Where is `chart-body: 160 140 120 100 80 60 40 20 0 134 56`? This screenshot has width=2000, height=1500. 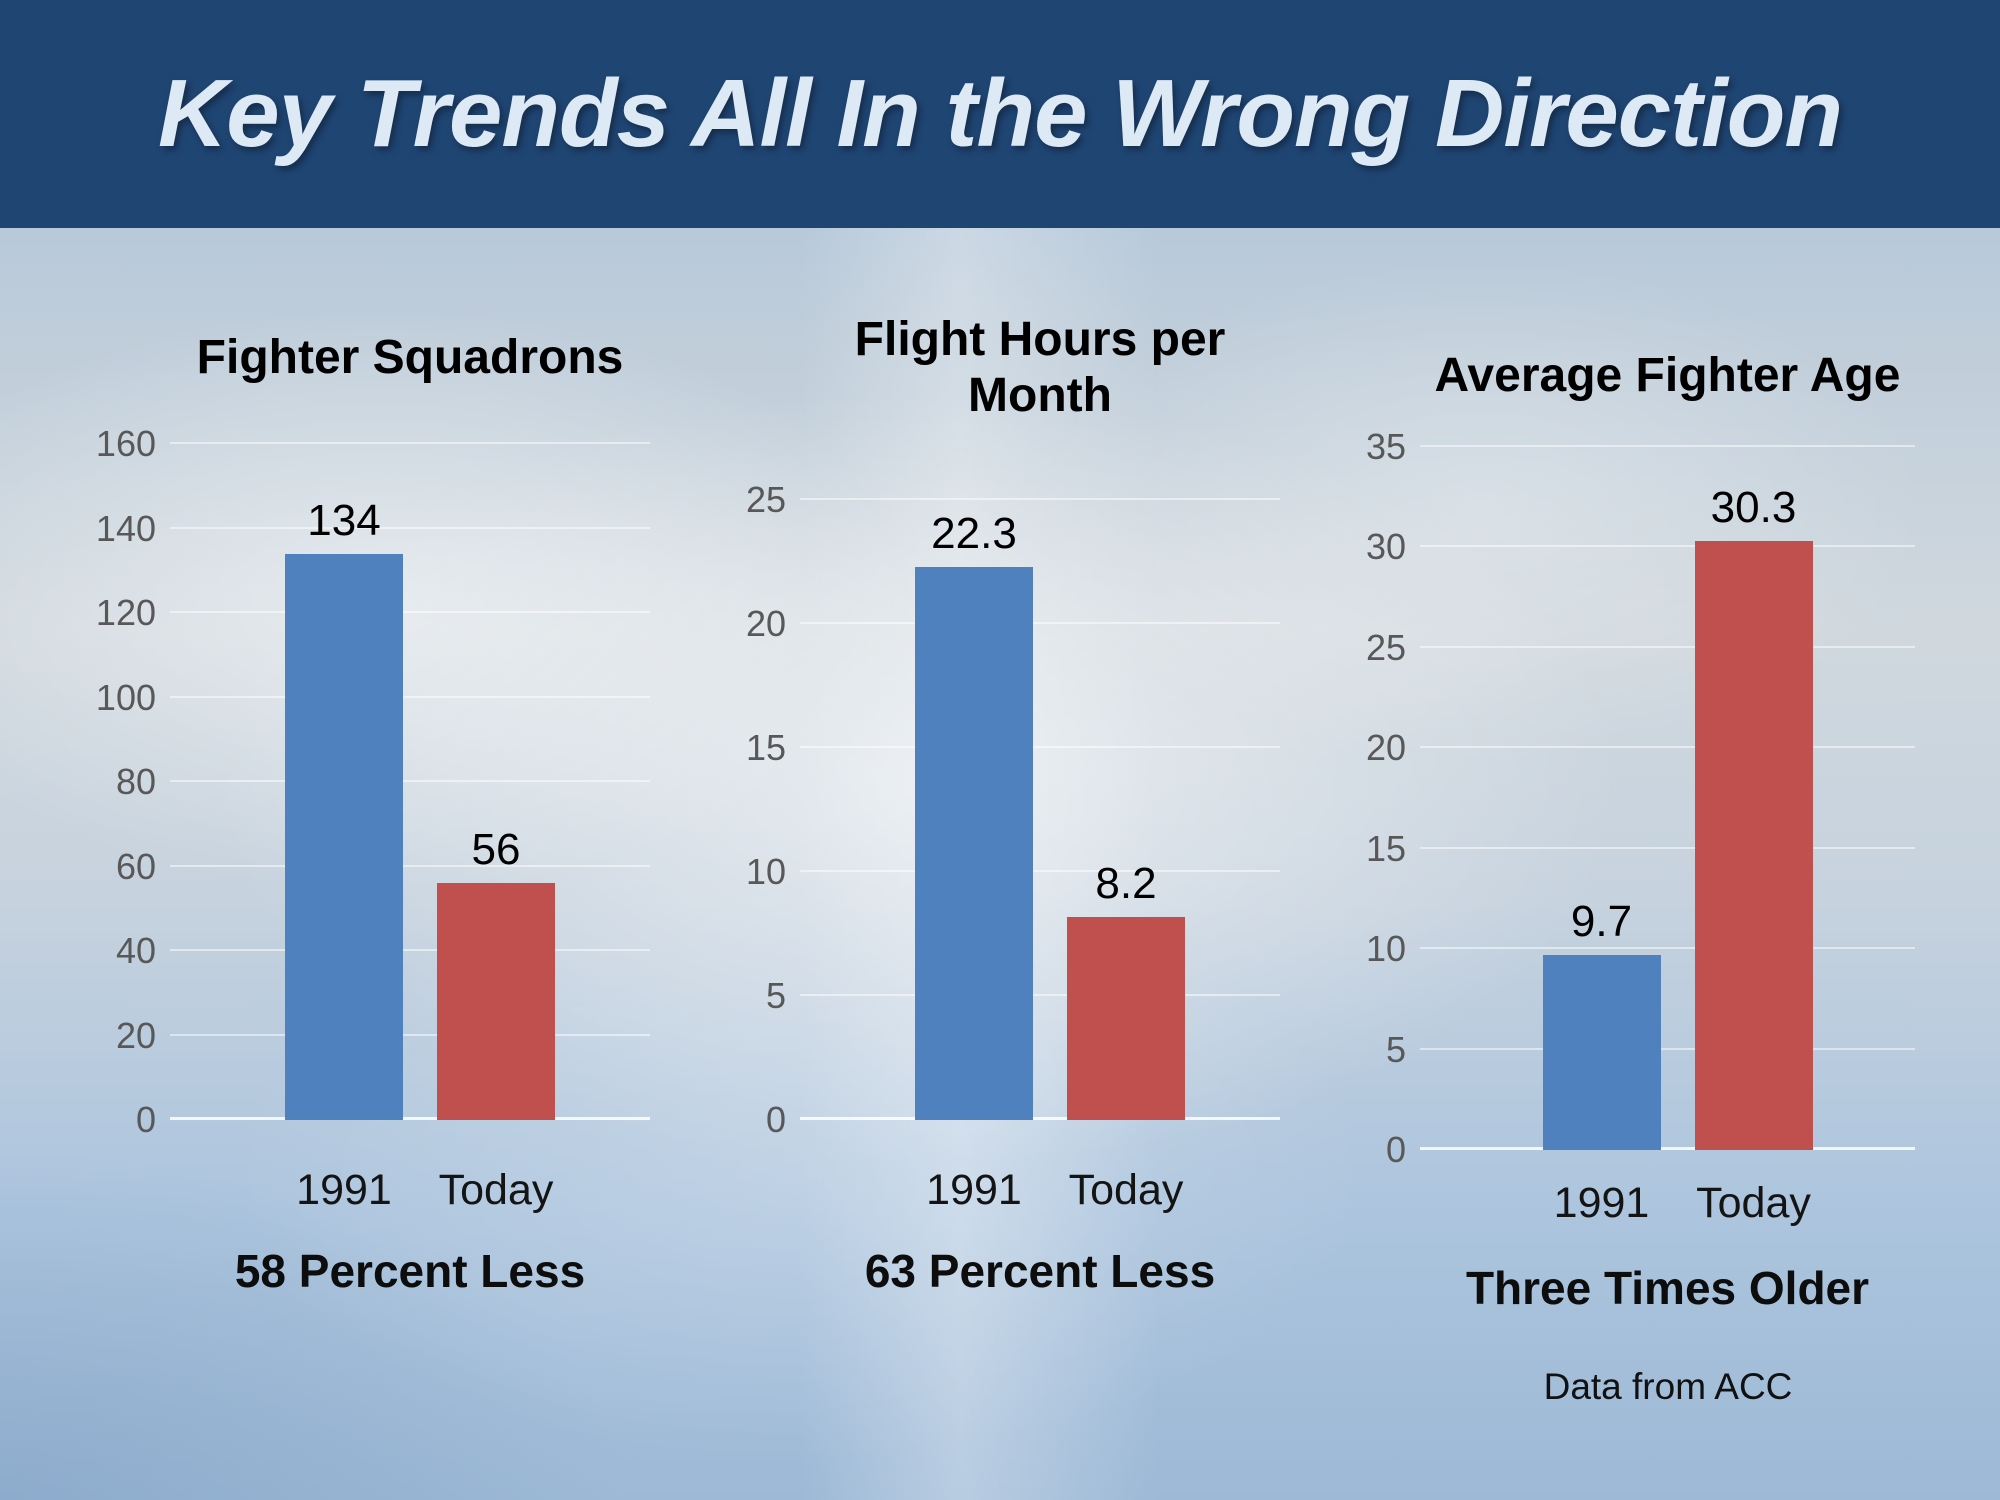 chart-body: 160 140 120 100 80 60 40 20 0 134 56 is located at coordinates (360, 782).